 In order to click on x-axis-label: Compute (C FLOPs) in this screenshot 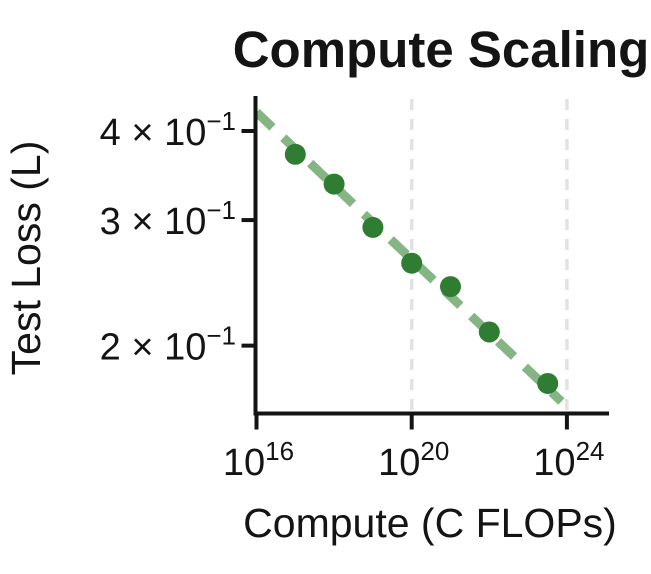, I will do `click(430, 523)`.